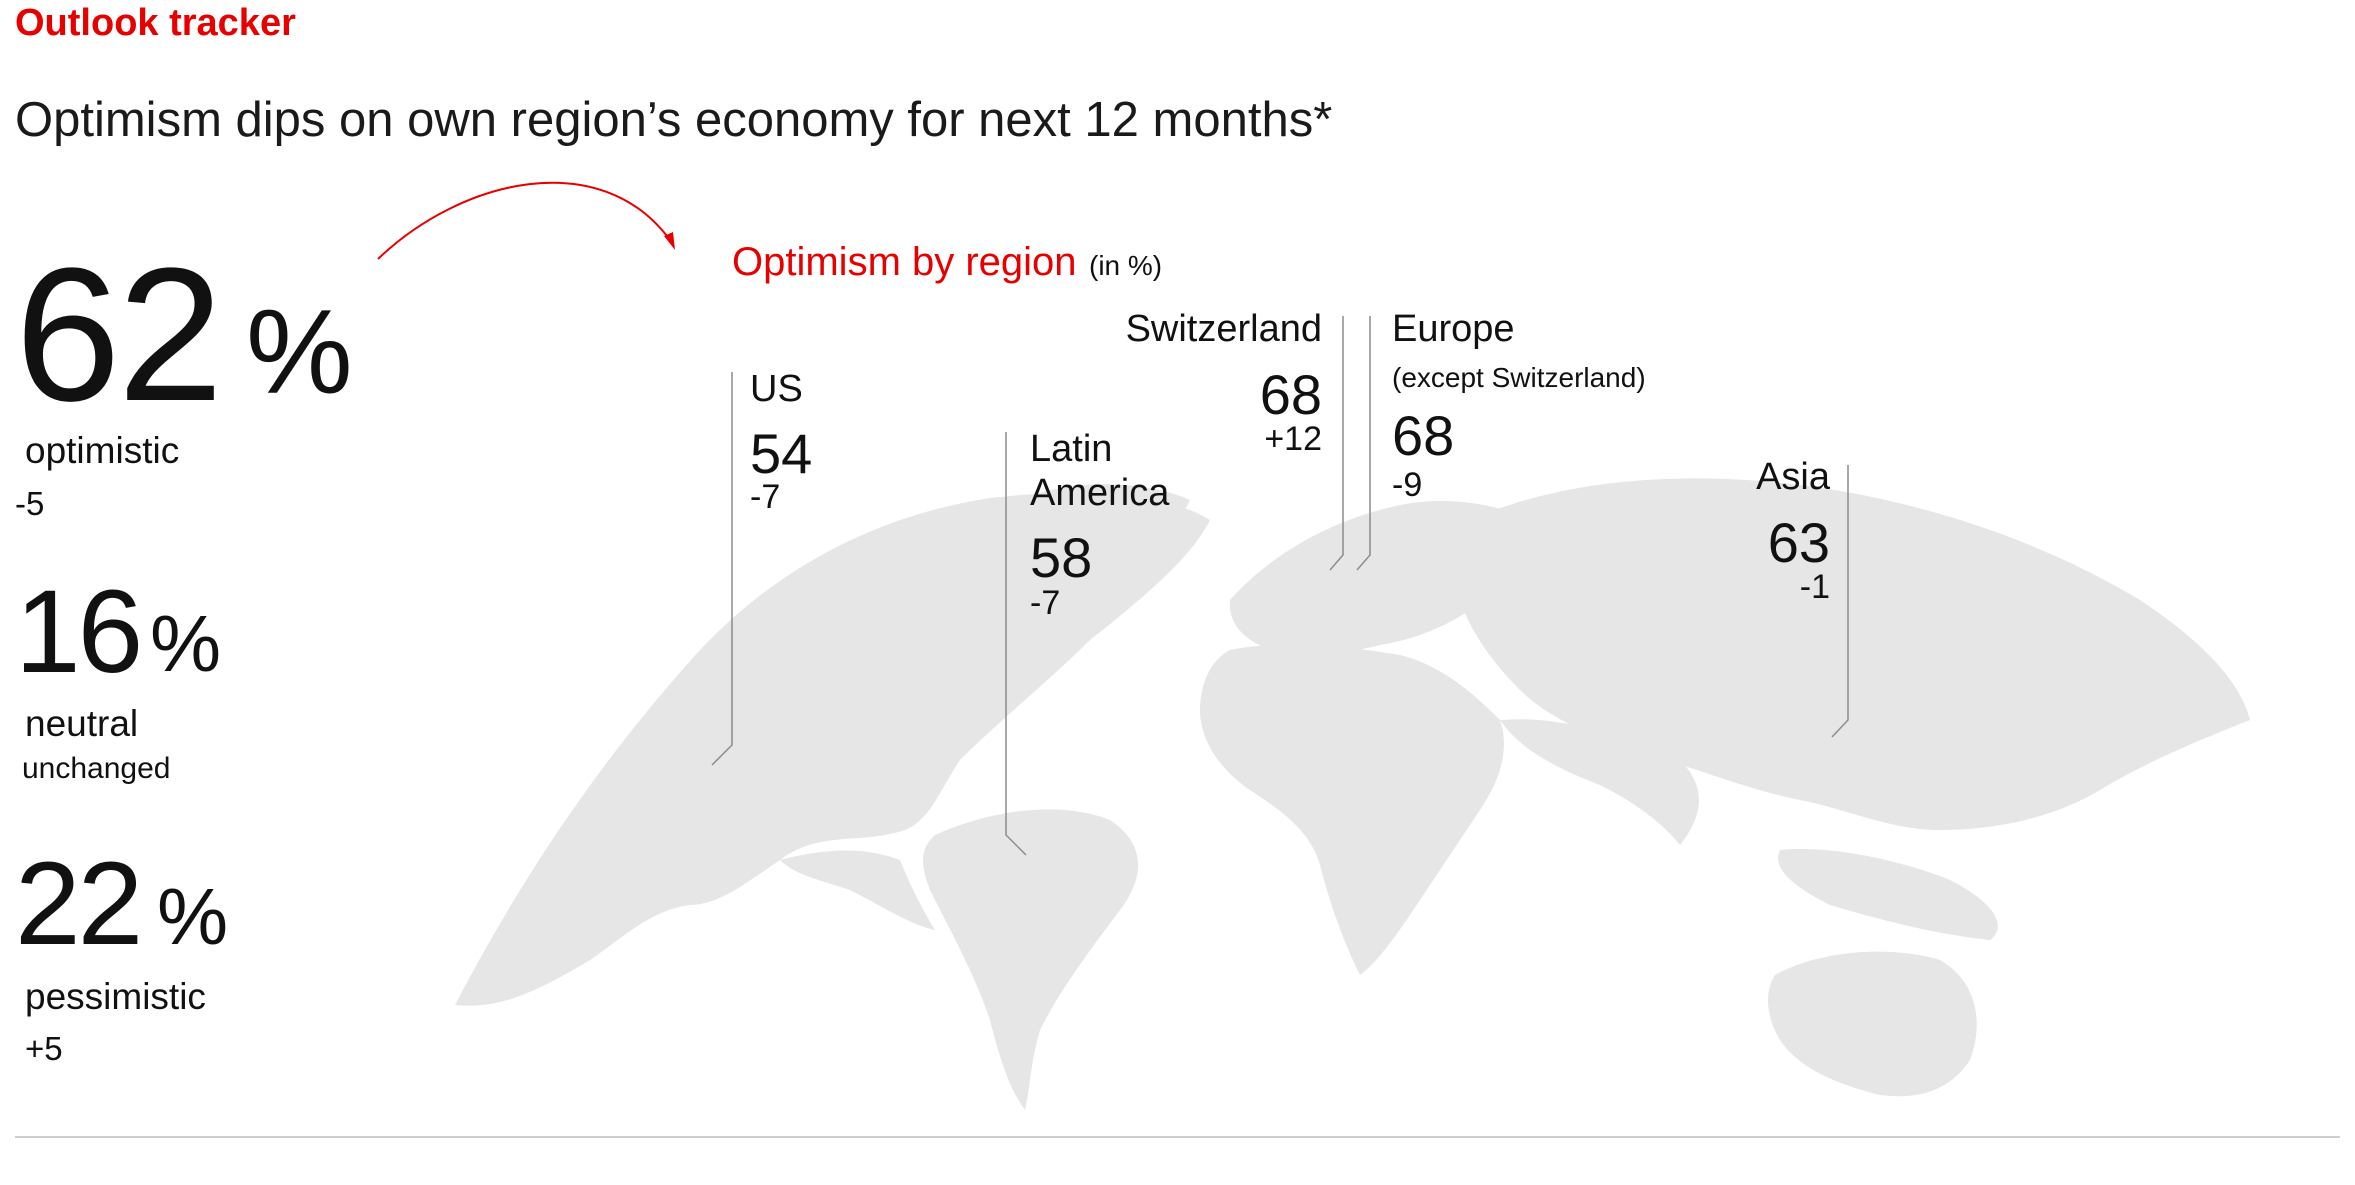  I want to click on map-unit: (in %), so click(1126, 265).